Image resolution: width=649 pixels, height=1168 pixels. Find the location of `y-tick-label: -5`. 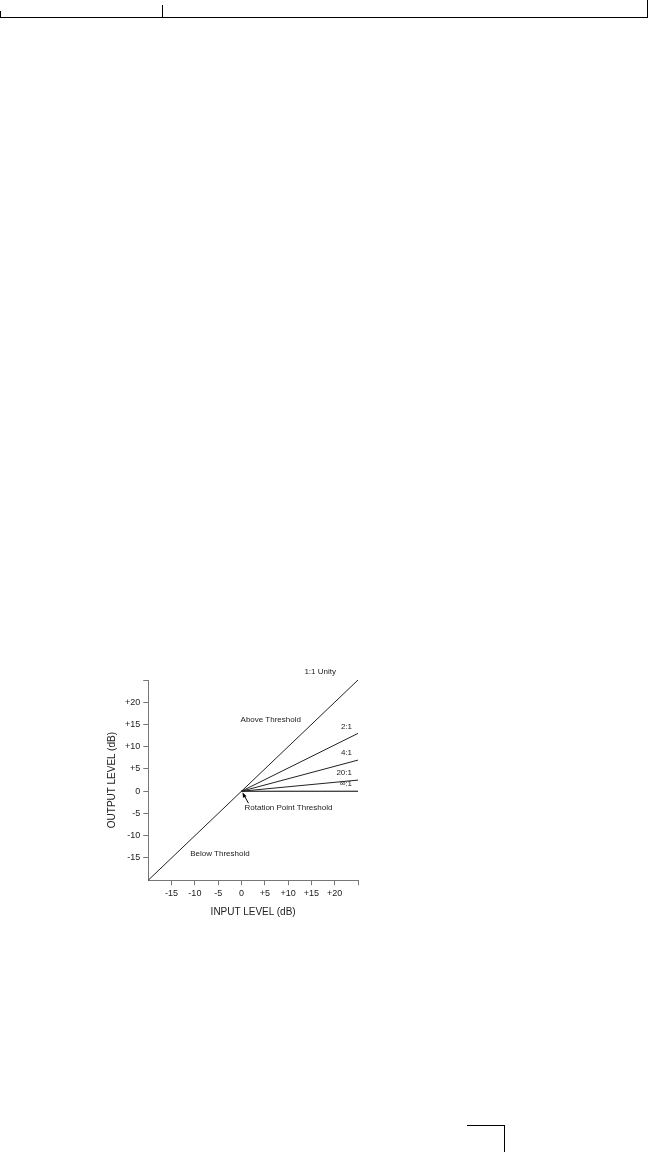

y-tick-label: -5 is located at coordinates (136, 812).